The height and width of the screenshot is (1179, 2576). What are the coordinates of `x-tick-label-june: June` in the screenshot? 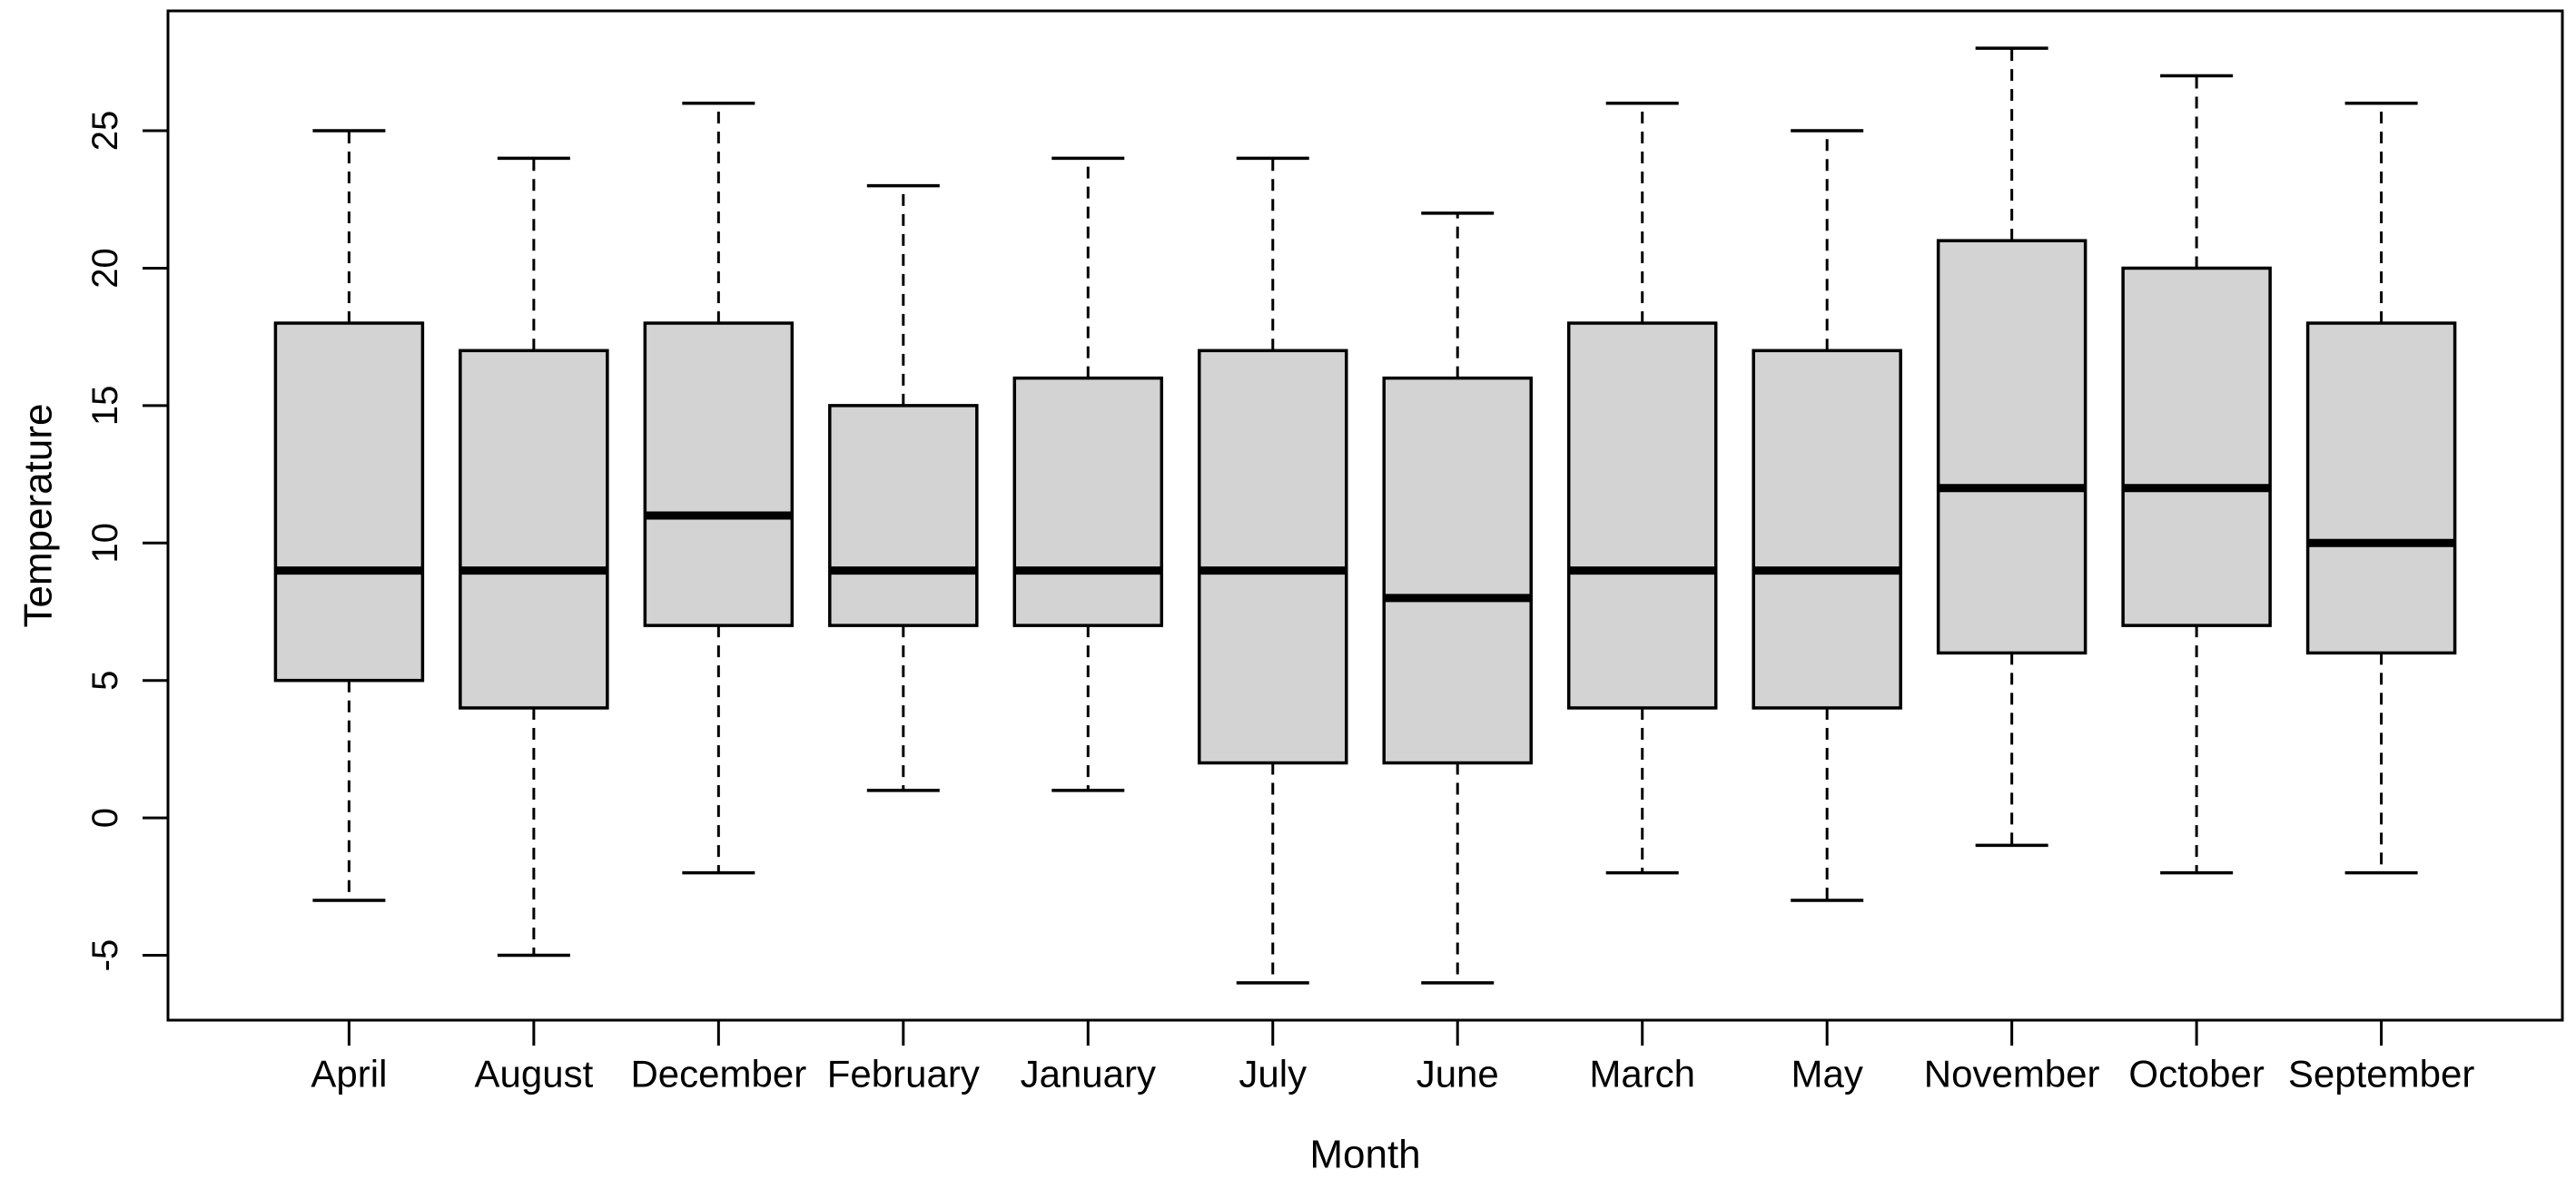 It's located at (1457, 1074).